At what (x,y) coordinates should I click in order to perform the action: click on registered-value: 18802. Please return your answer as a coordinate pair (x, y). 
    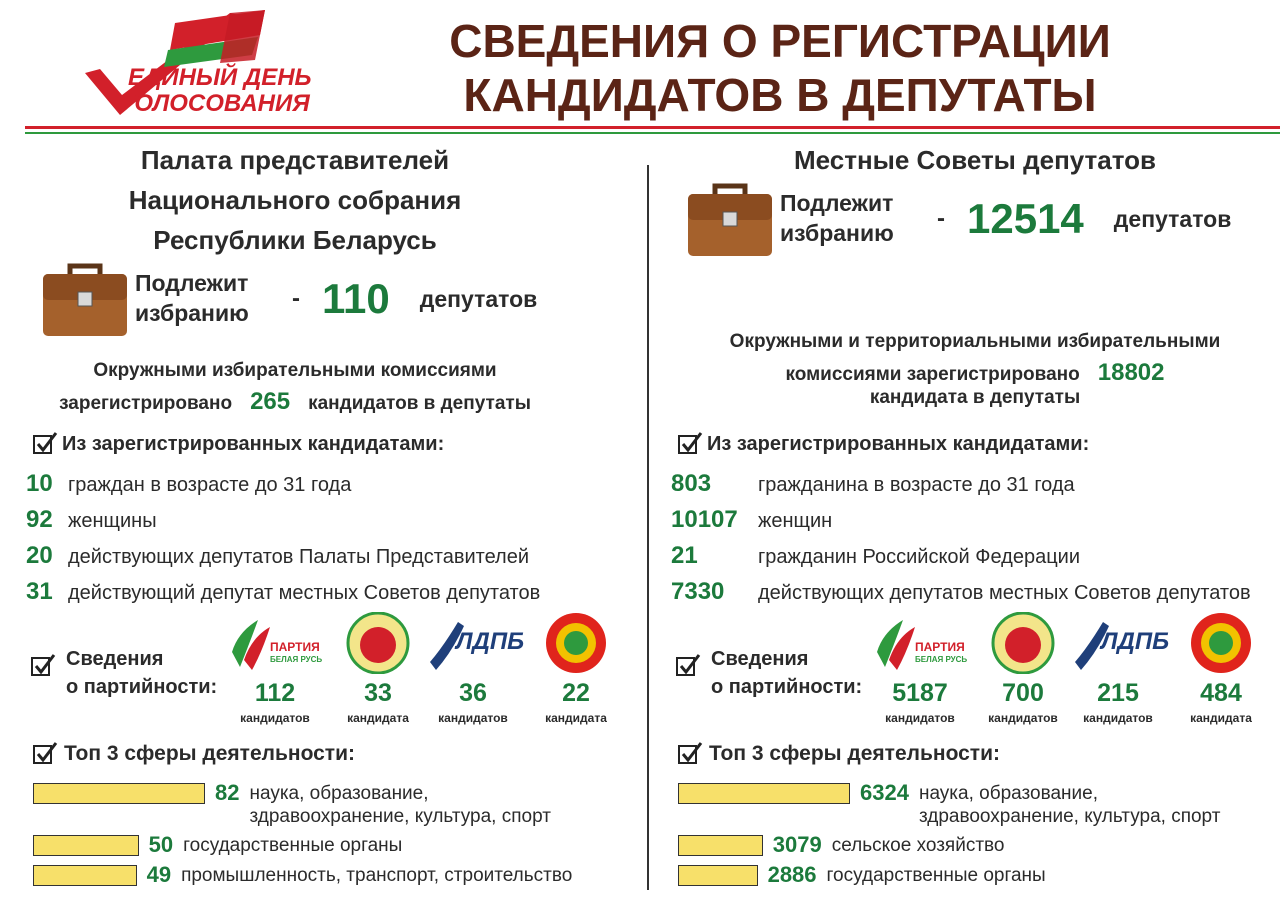
    Looking at the image, I should click on (1131, 372).